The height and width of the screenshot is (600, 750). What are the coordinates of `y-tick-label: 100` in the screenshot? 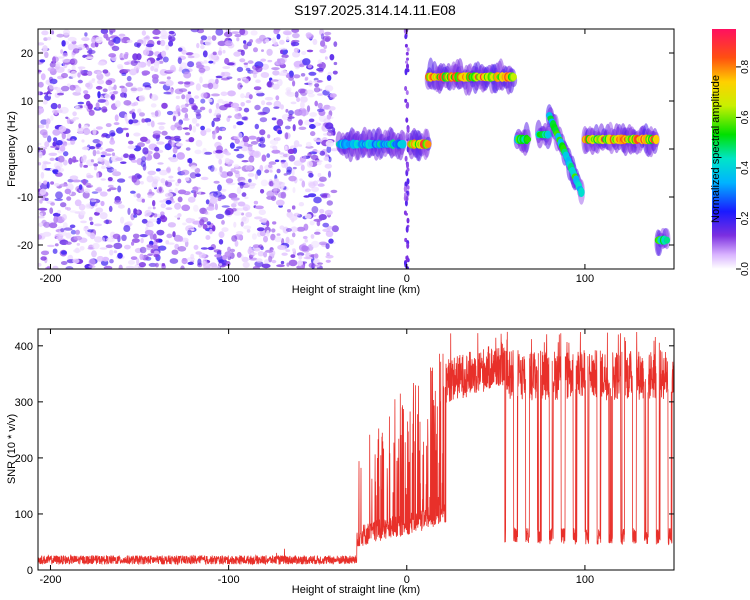 It's located at (24, 515).